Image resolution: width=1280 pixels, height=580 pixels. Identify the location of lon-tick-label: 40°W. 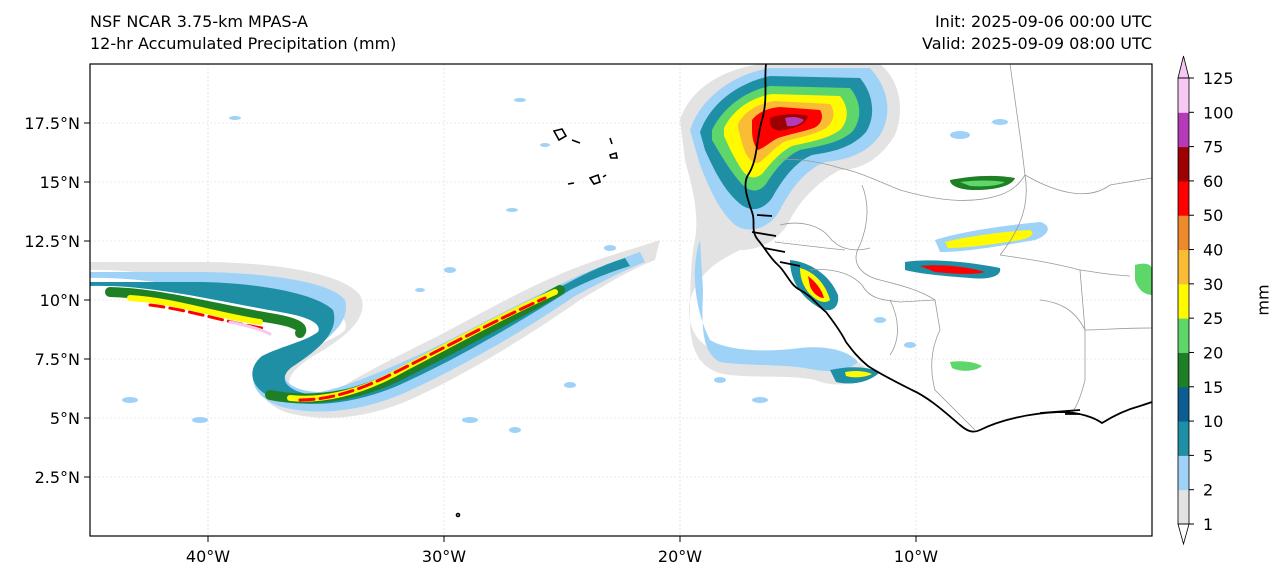
(208, 556).